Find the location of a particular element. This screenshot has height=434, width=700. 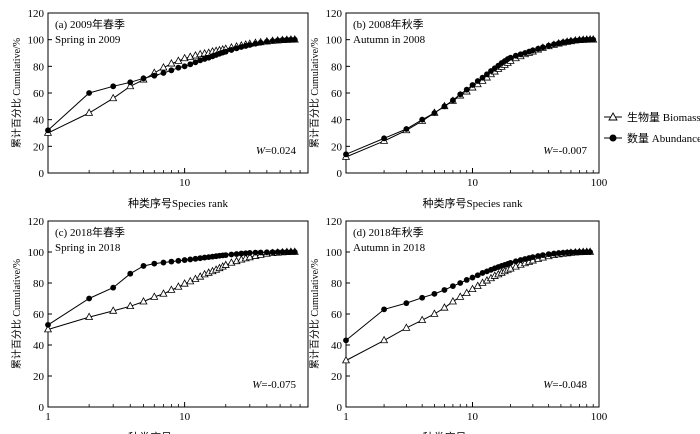

panel-b-x-tick-label: 10 is located at coordinates (473, 183).